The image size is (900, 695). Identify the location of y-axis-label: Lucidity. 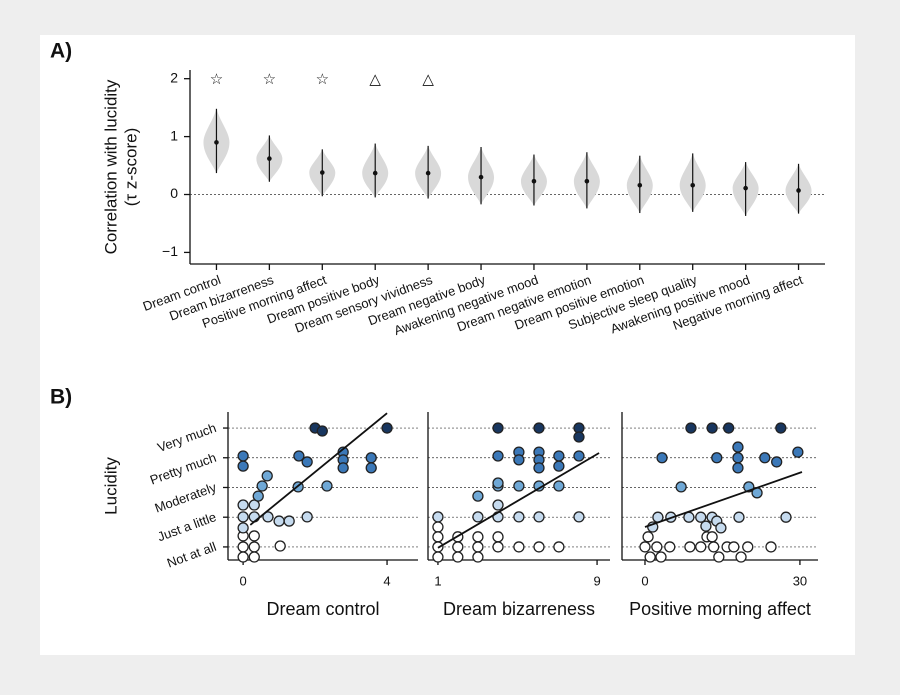
(110, 486).